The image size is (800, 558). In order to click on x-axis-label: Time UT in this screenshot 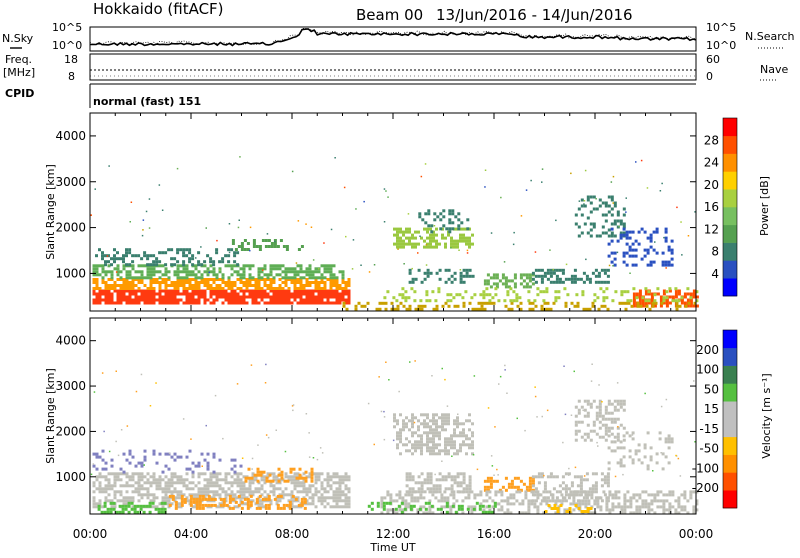, I will do `click(392, 547)`.